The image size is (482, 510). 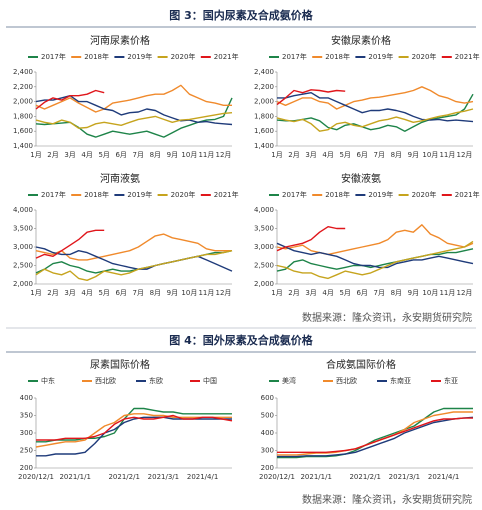 What do you see at coordinates (26, 433) in the screenshot?
I see `y-tick-label: 300` at bounding box center [26, 433].